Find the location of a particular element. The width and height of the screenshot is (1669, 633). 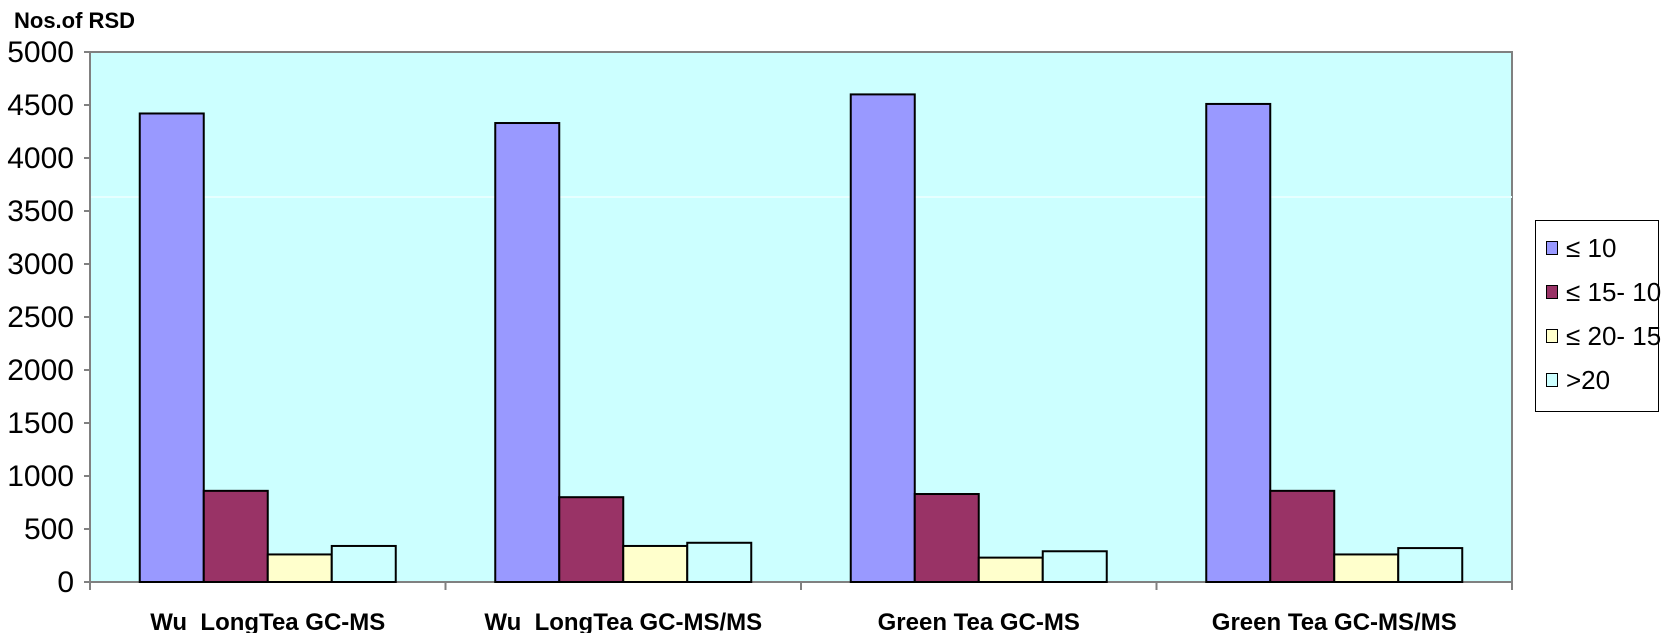

legend-item: ≤ 15- 10 is located at coordinates (1603, 292).